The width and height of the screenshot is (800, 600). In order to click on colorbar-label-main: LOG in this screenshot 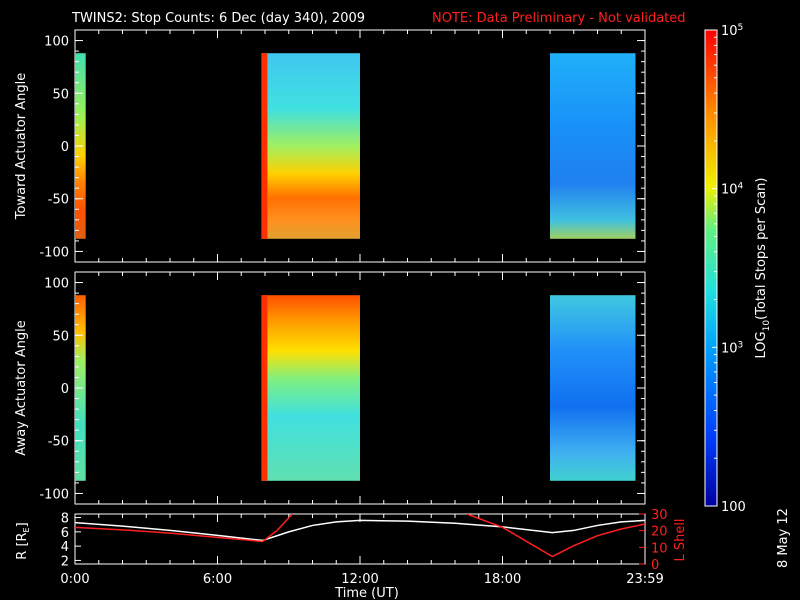, I will do `click(761, 344)`.